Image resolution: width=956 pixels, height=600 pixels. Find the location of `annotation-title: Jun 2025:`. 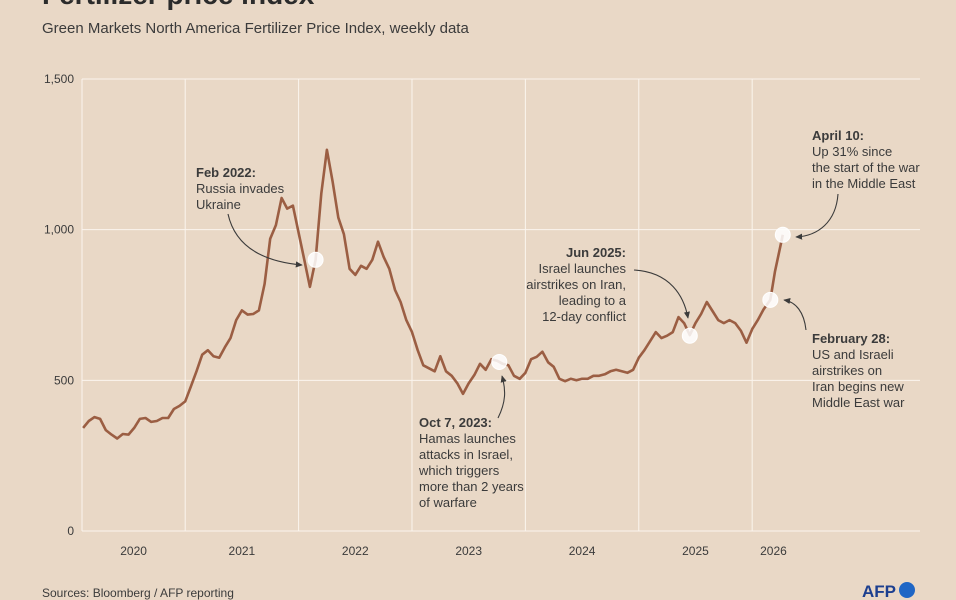

annotation-title: Jun 2025: is located at coordinates (596, 252).